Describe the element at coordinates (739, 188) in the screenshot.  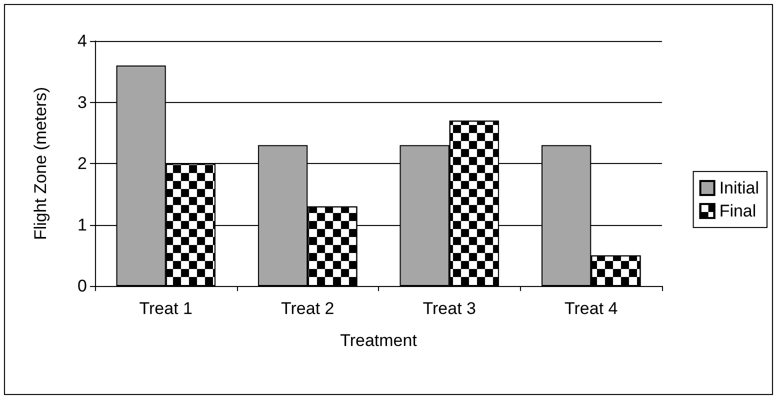
I see `legend-label: Initial` at that location.